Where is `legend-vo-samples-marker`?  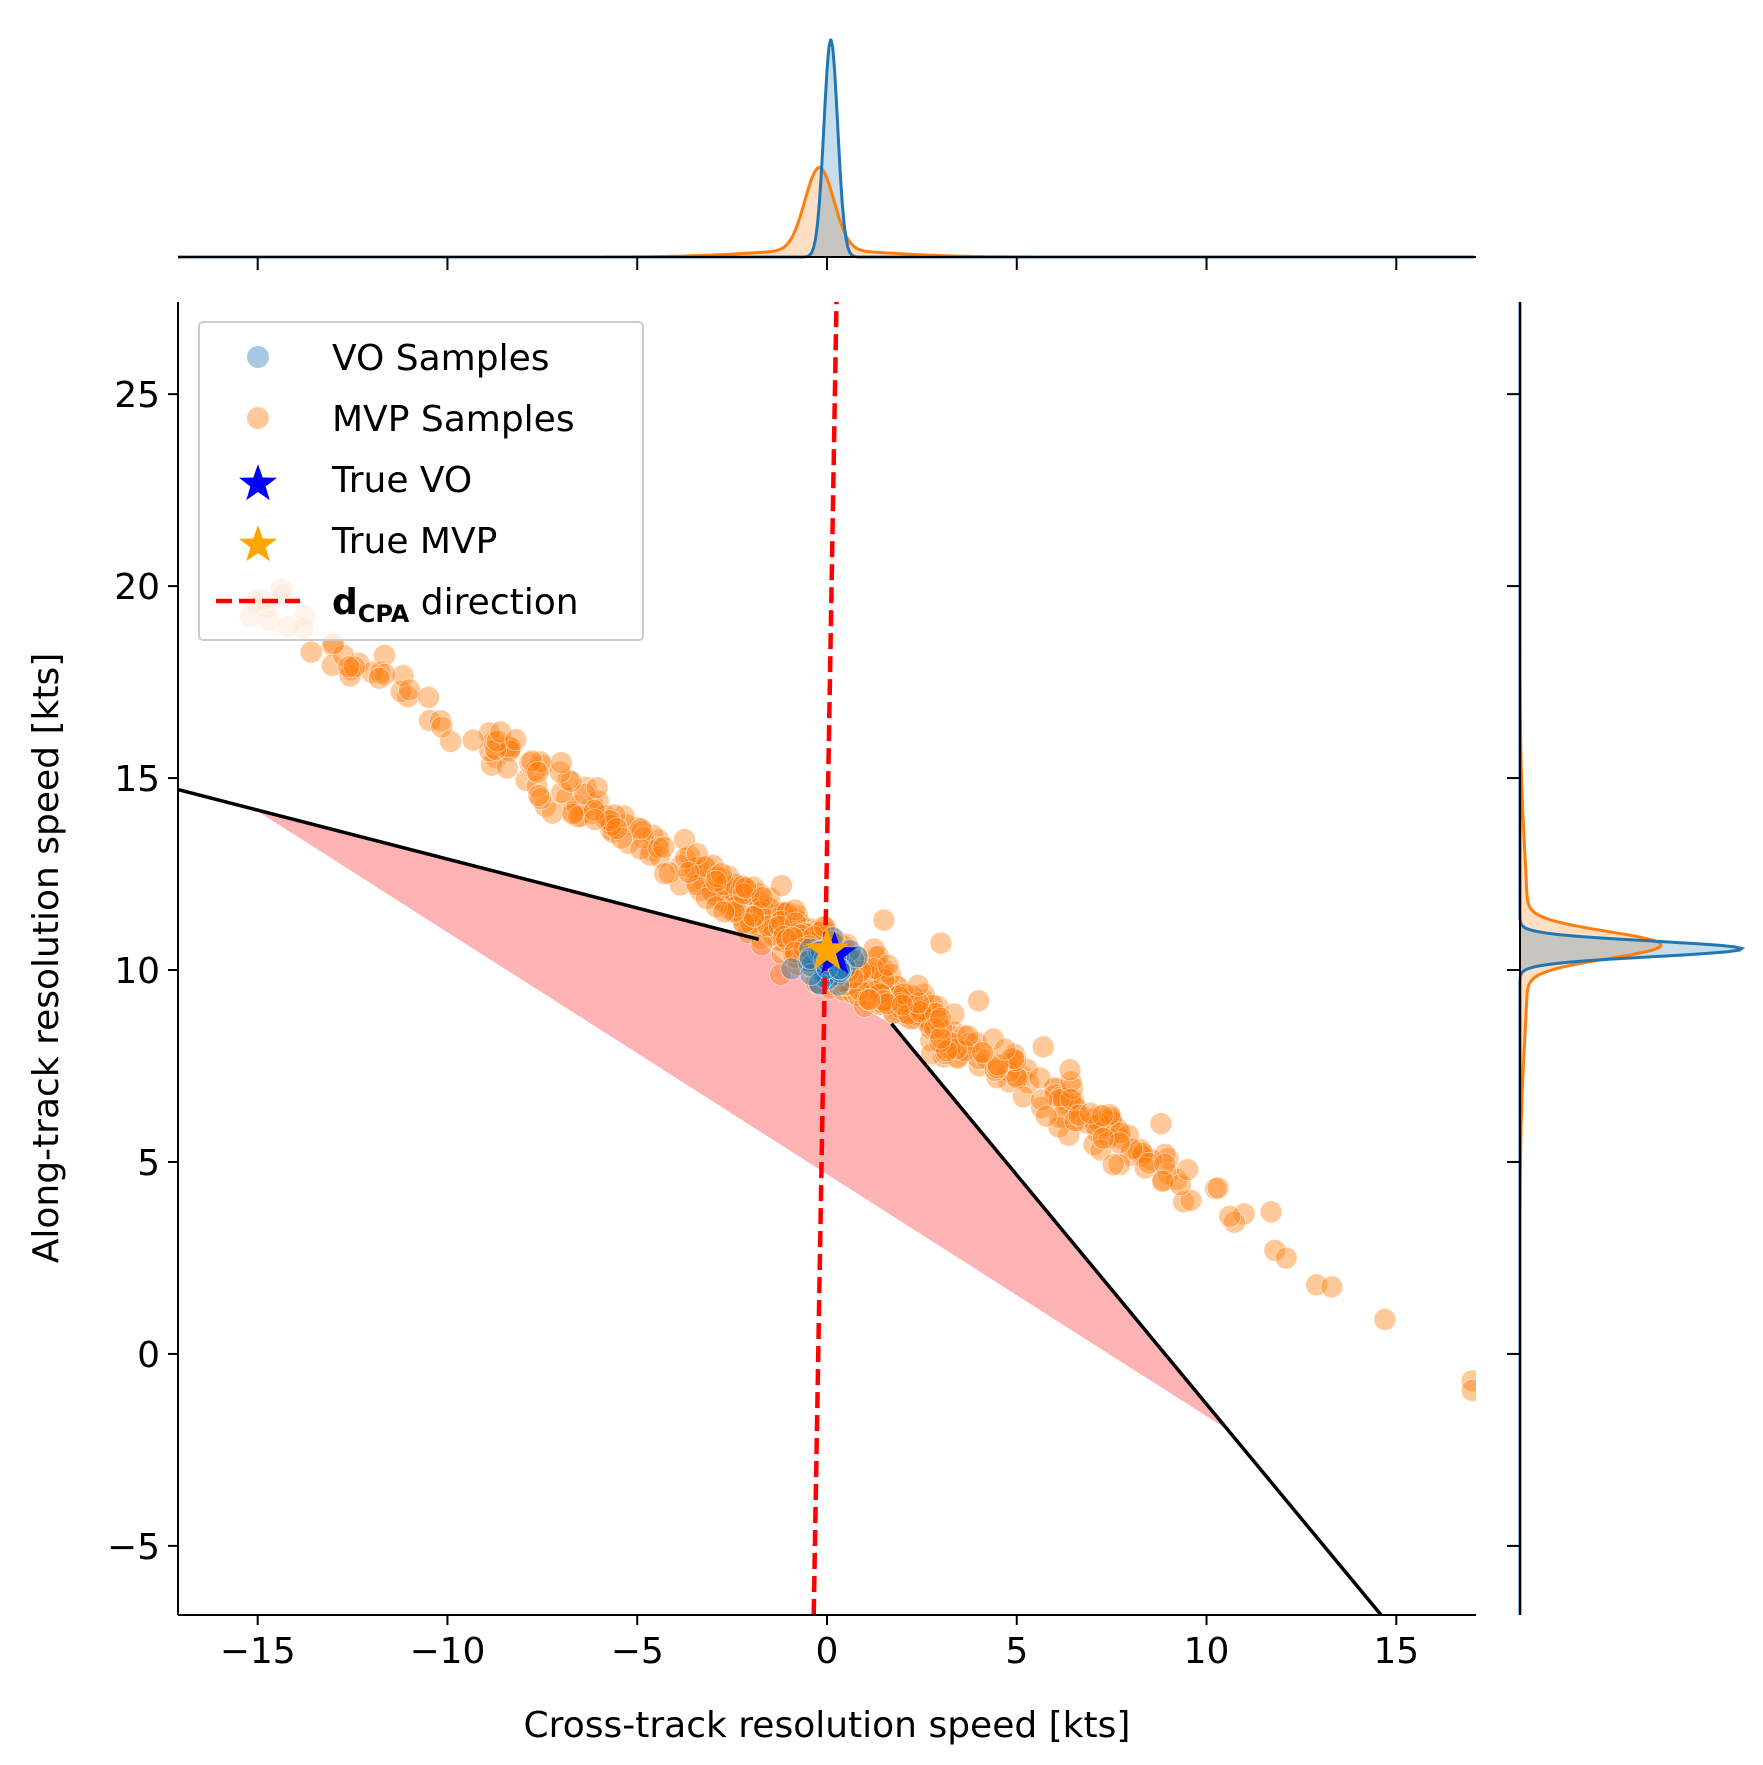
legend-vo-samples-marker is located at coordinates (258, 357).